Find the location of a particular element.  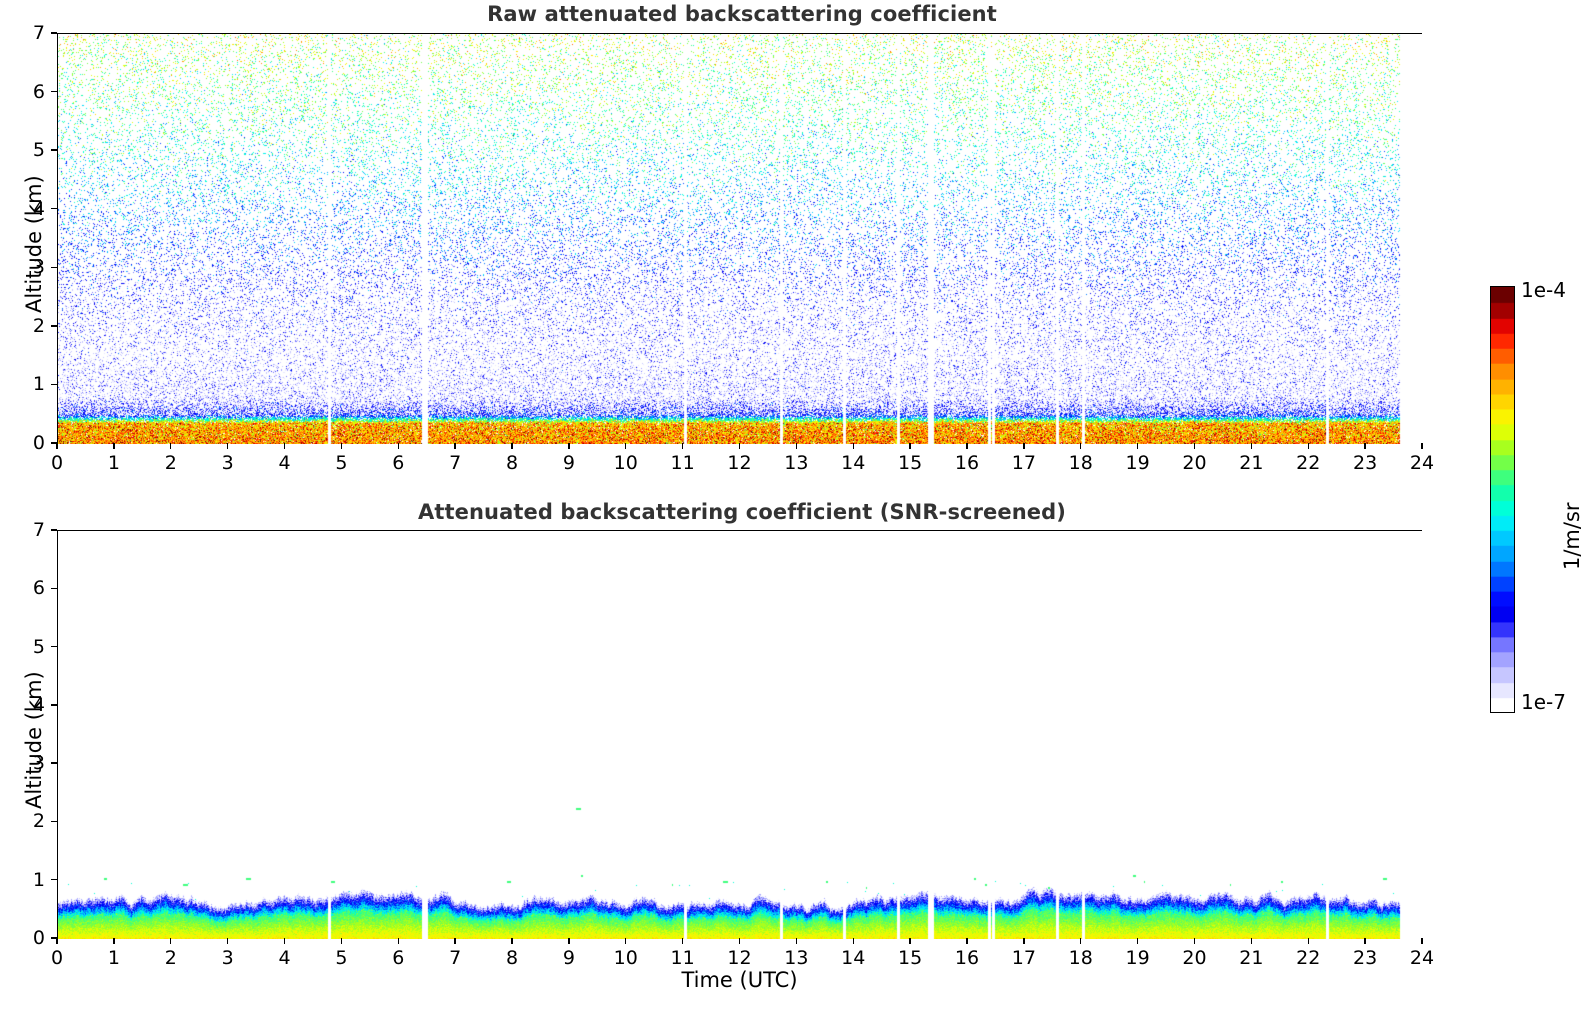

x-tick-label: 6 is located at coordinates (398, 463).